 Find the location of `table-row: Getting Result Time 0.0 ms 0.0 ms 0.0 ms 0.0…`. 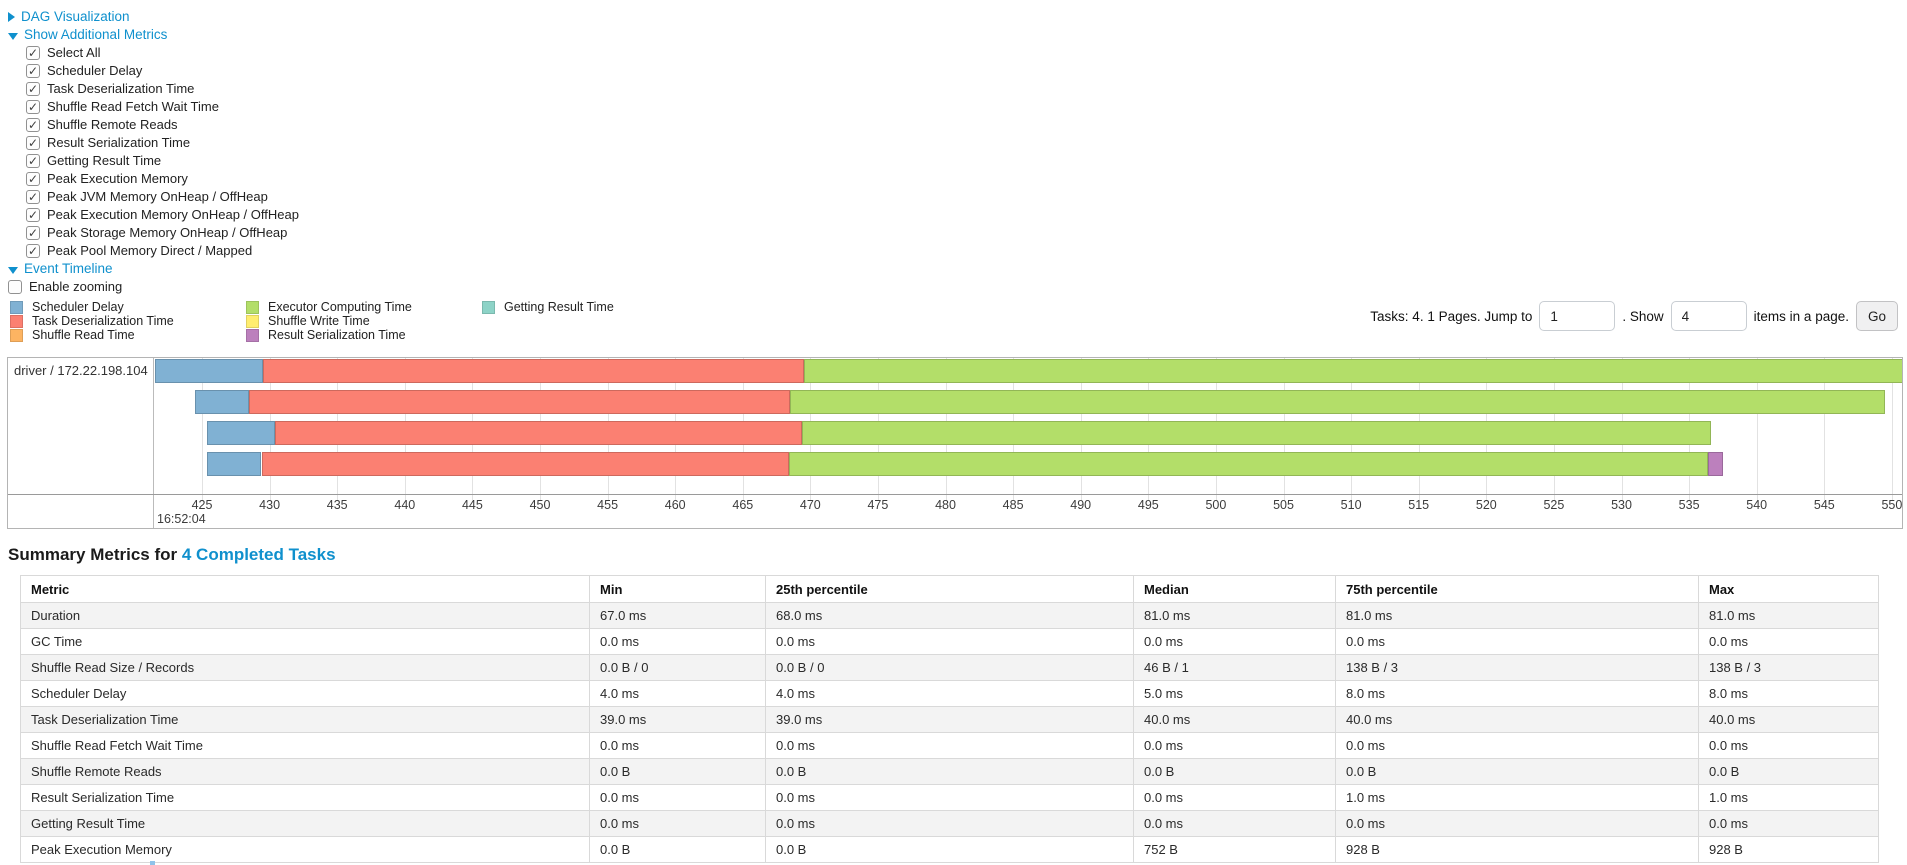

table-row: Getting Result Time 0.0 ms 0.0 ms 0.0 ms 0.0… is located at coordinates (949, 823).